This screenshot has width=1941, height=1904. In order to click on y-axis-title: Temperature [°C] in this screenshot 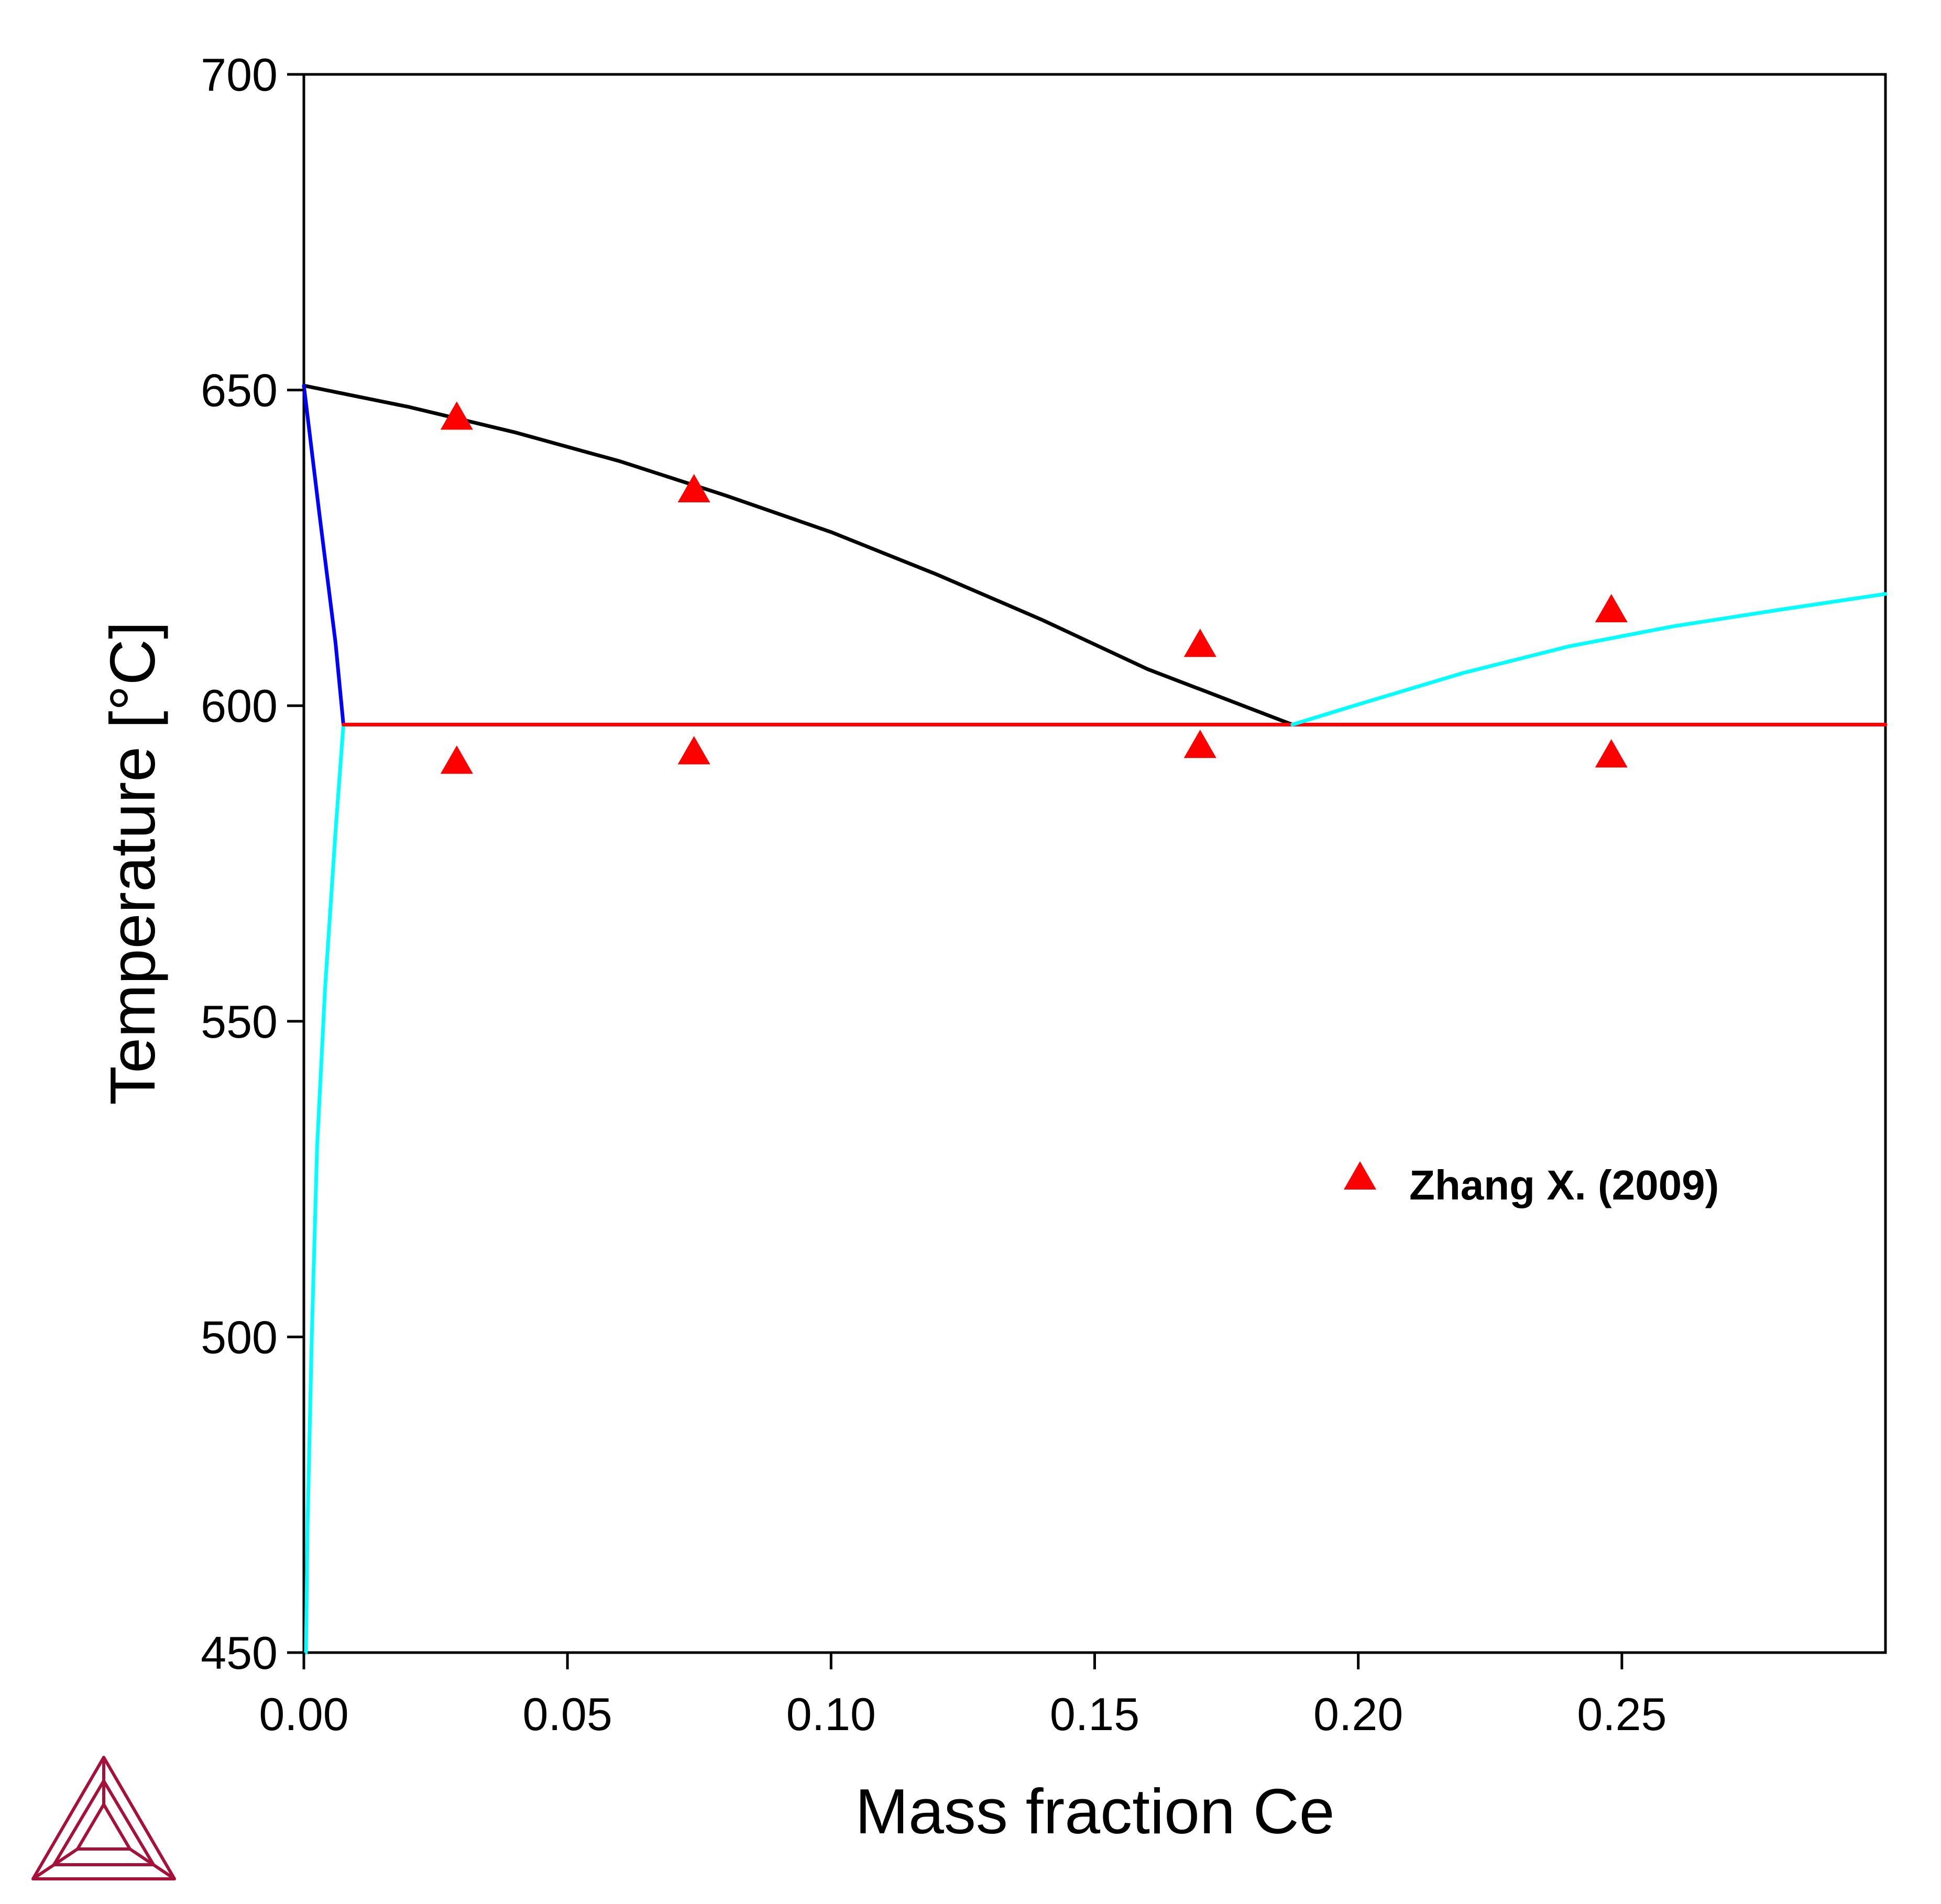, I will do `click(132, 863)`.